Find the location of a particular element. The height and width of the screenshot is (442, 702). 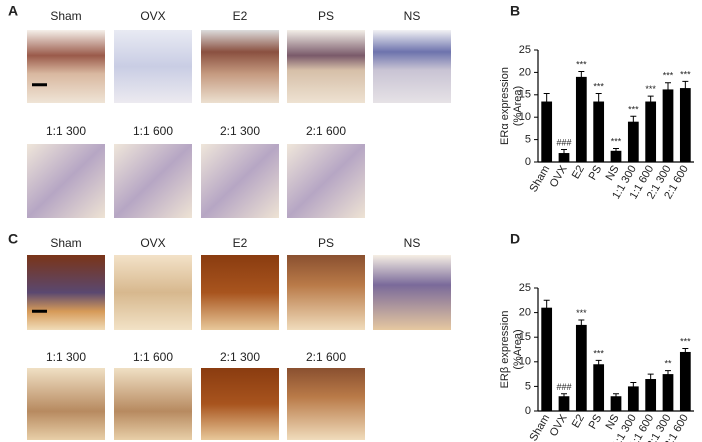

y-tick-label: 5 is located at coordinates (528, 386).